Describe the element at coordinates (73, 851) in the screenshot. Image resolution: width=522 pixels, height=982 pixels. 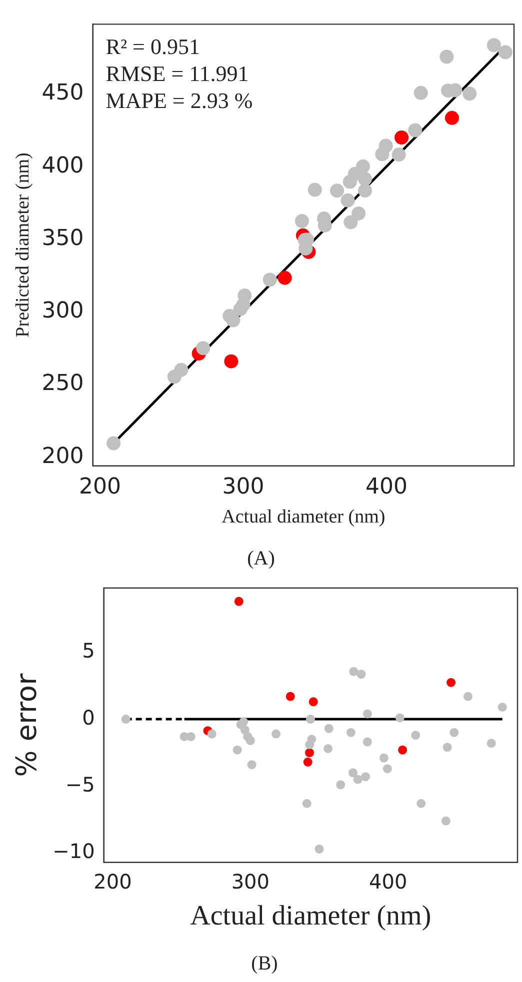
I see `y-tick-label: −10` at that location.